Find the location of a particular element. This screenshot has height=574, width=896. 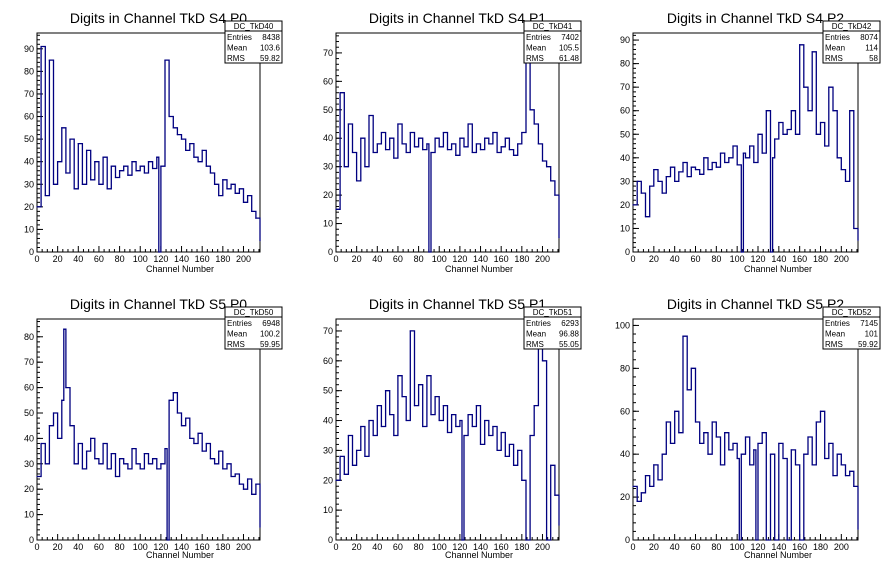

series-line is located at coordinates (448, 152).